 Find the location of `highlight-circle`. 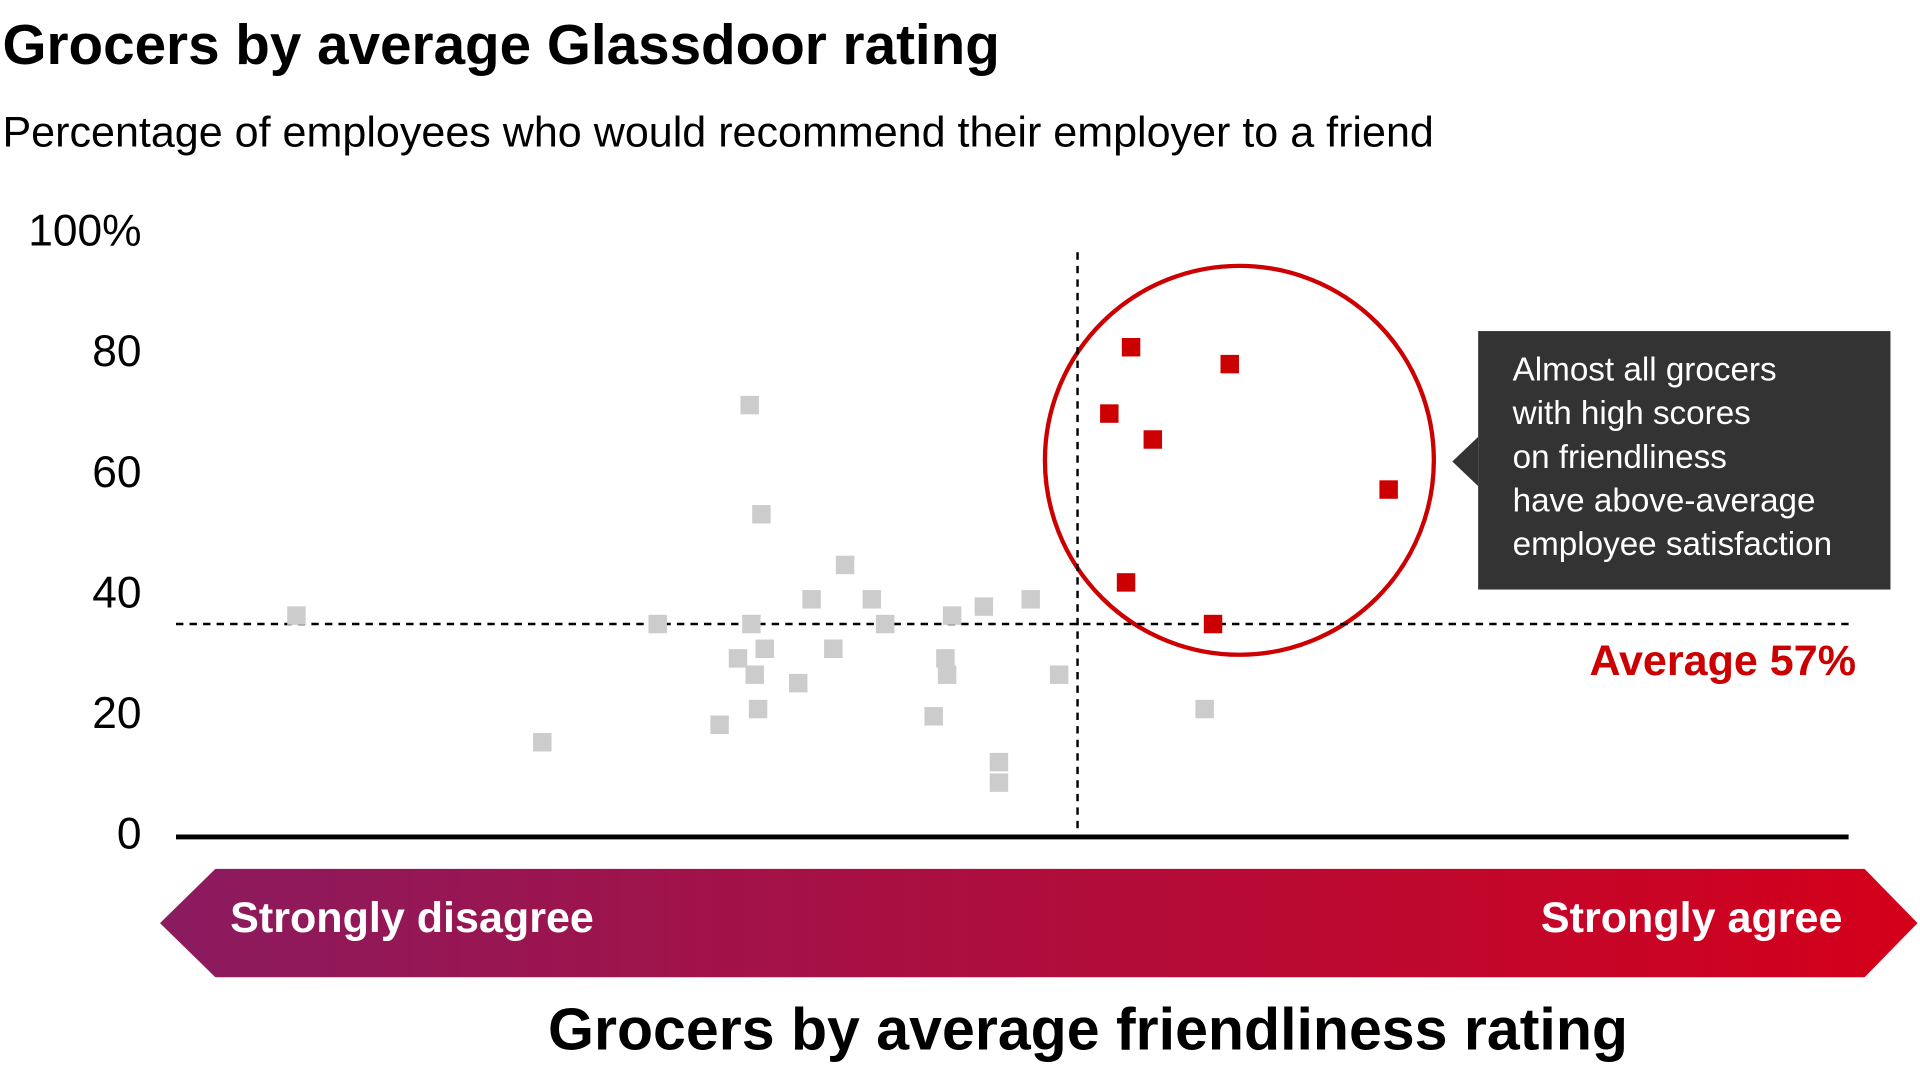

highlight-circle is located at coordinates (1239, 460).